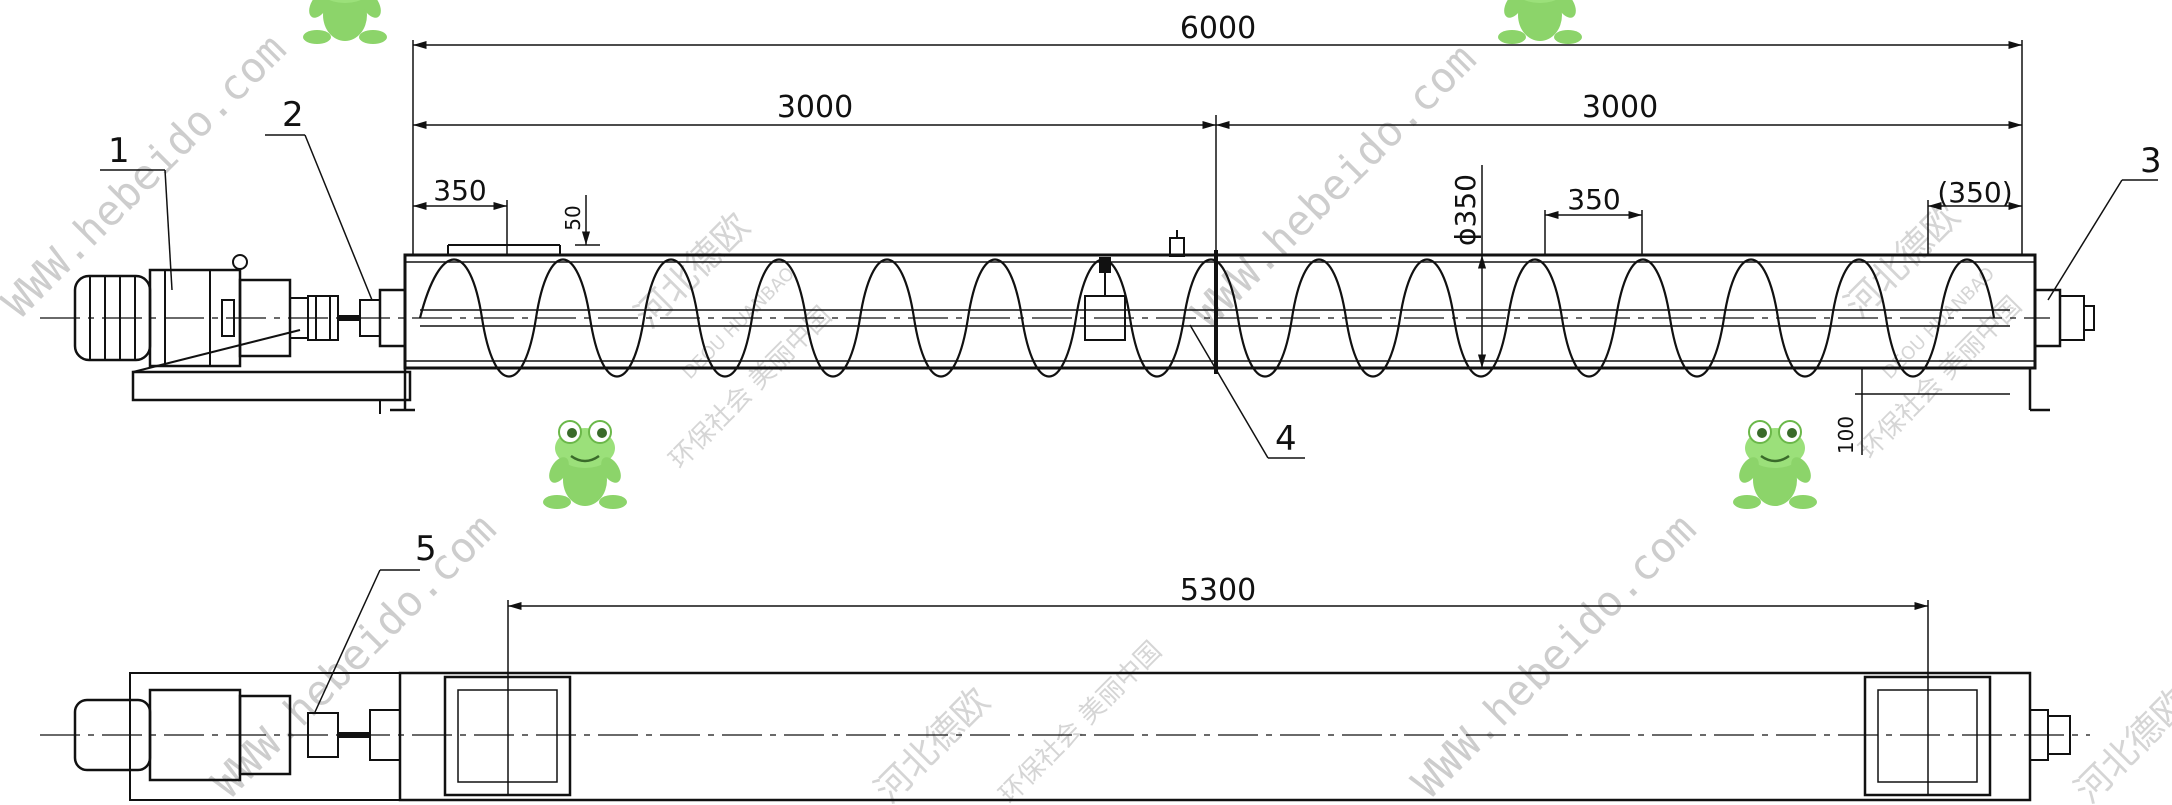 The height and width of the screenshot is (805, 2172). Describe the element at coordinates (426, 549) in the screenshot. I see `callout-5: 5` at that location.